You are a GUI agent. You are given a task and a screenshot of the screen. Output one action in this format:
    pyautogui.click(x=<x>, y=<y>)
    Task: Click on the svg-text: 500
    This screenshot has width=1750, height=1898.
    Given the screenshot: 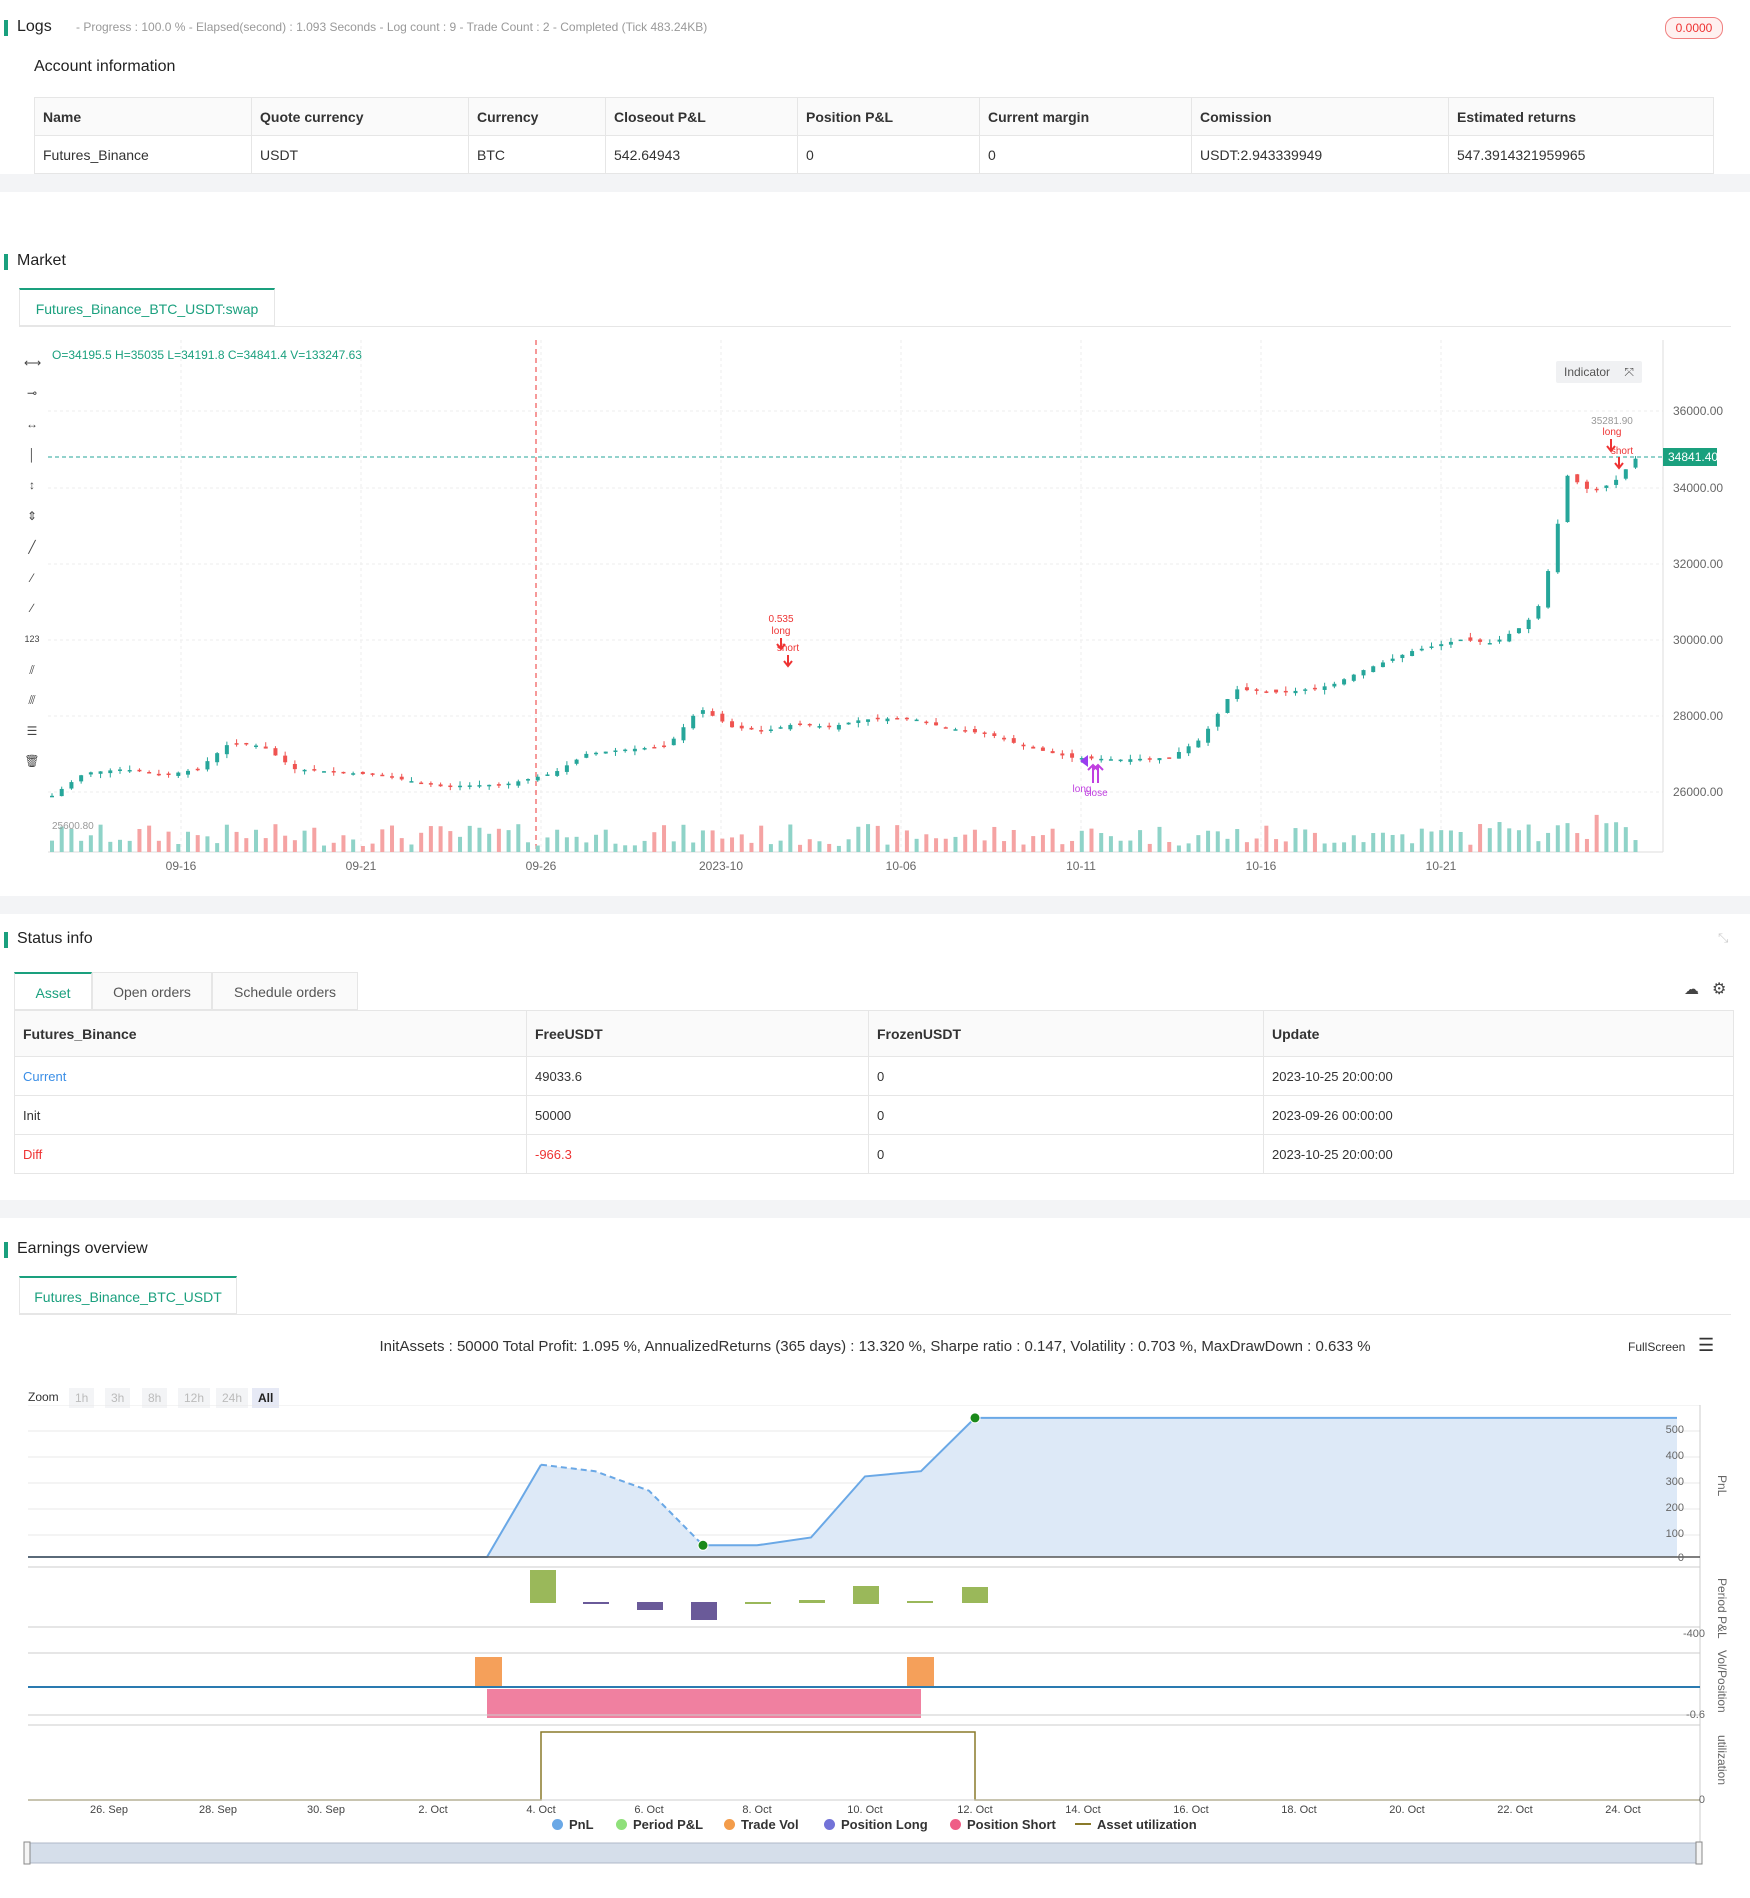 What is the action you would take?
    pyautogui.click(x=1675, y=1430)
    